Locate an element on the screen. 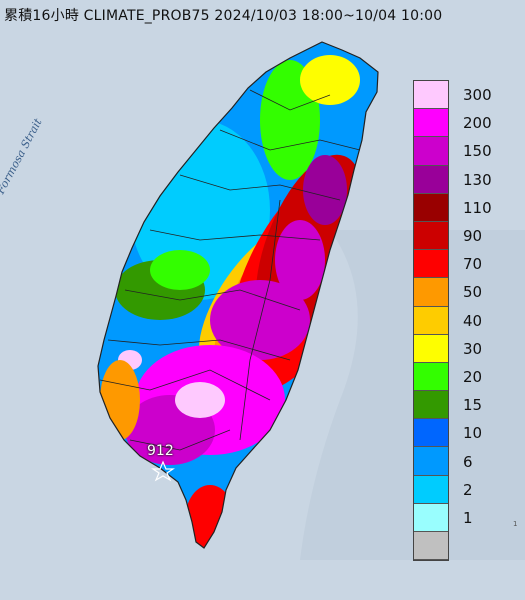  legend-label: 70 is located at coordinates (473, 264).